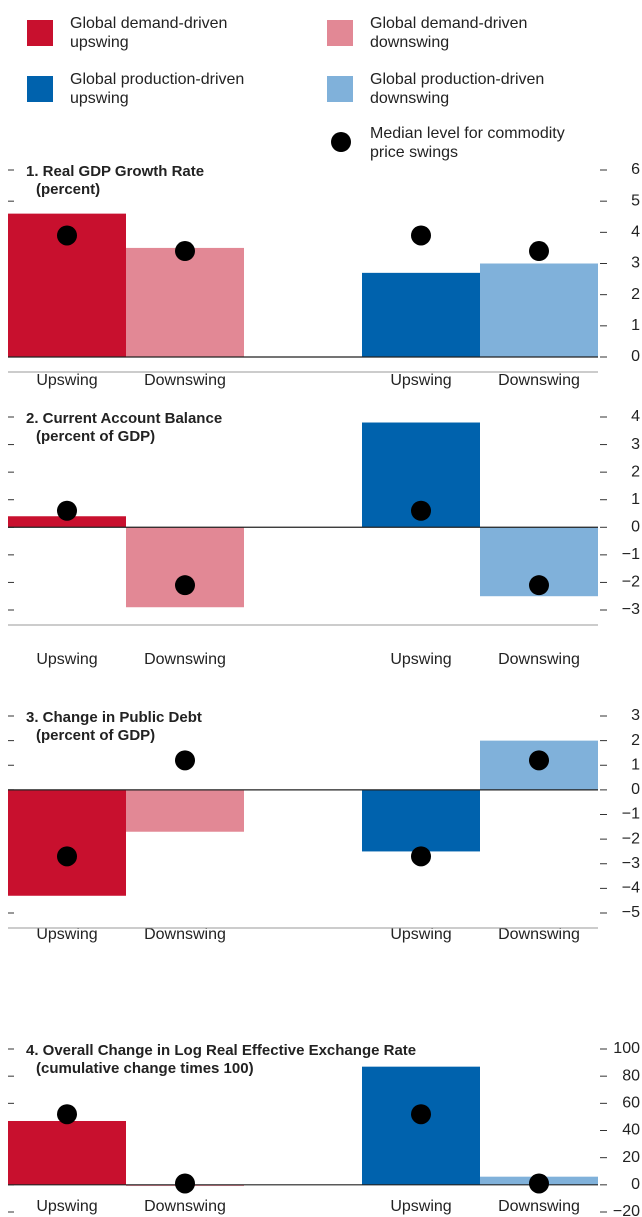  Describe the element at coordinates (635, 169) in the screenshot. I see `y-tick-label: 6` at that location.